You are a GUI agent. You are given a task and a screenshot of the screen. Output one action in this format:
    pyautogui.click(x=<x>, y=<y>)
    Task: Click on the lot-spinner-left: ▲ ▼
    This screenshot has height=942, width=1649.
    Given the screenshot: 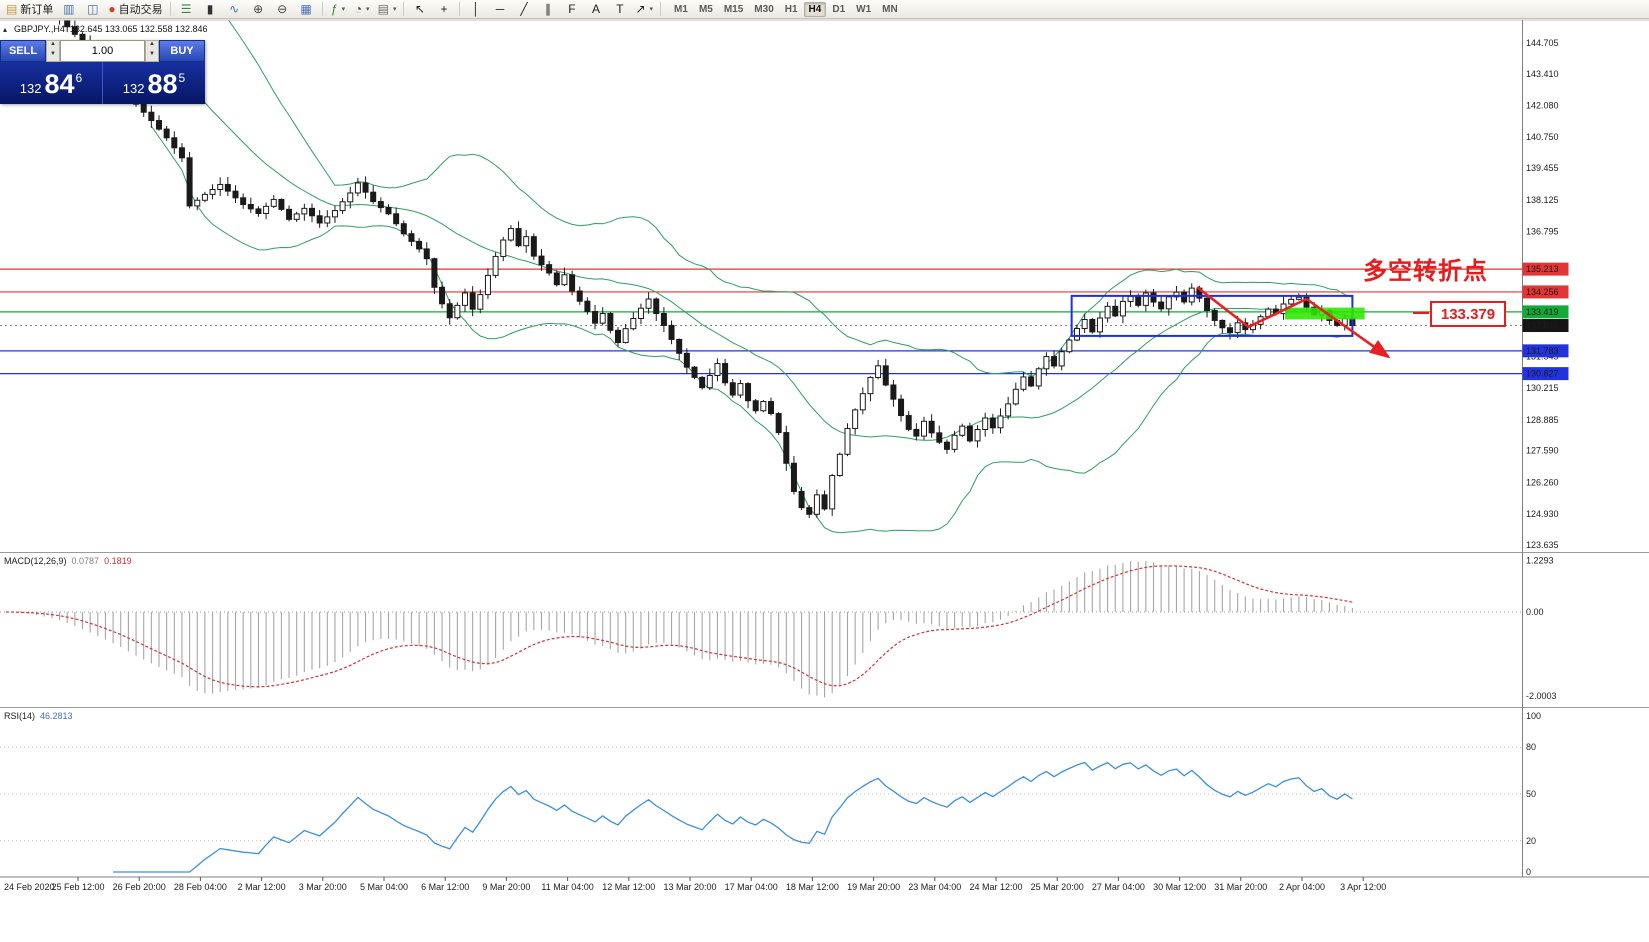 What is the action you would take?
    pyautogui.click(x=53, y=51)
    